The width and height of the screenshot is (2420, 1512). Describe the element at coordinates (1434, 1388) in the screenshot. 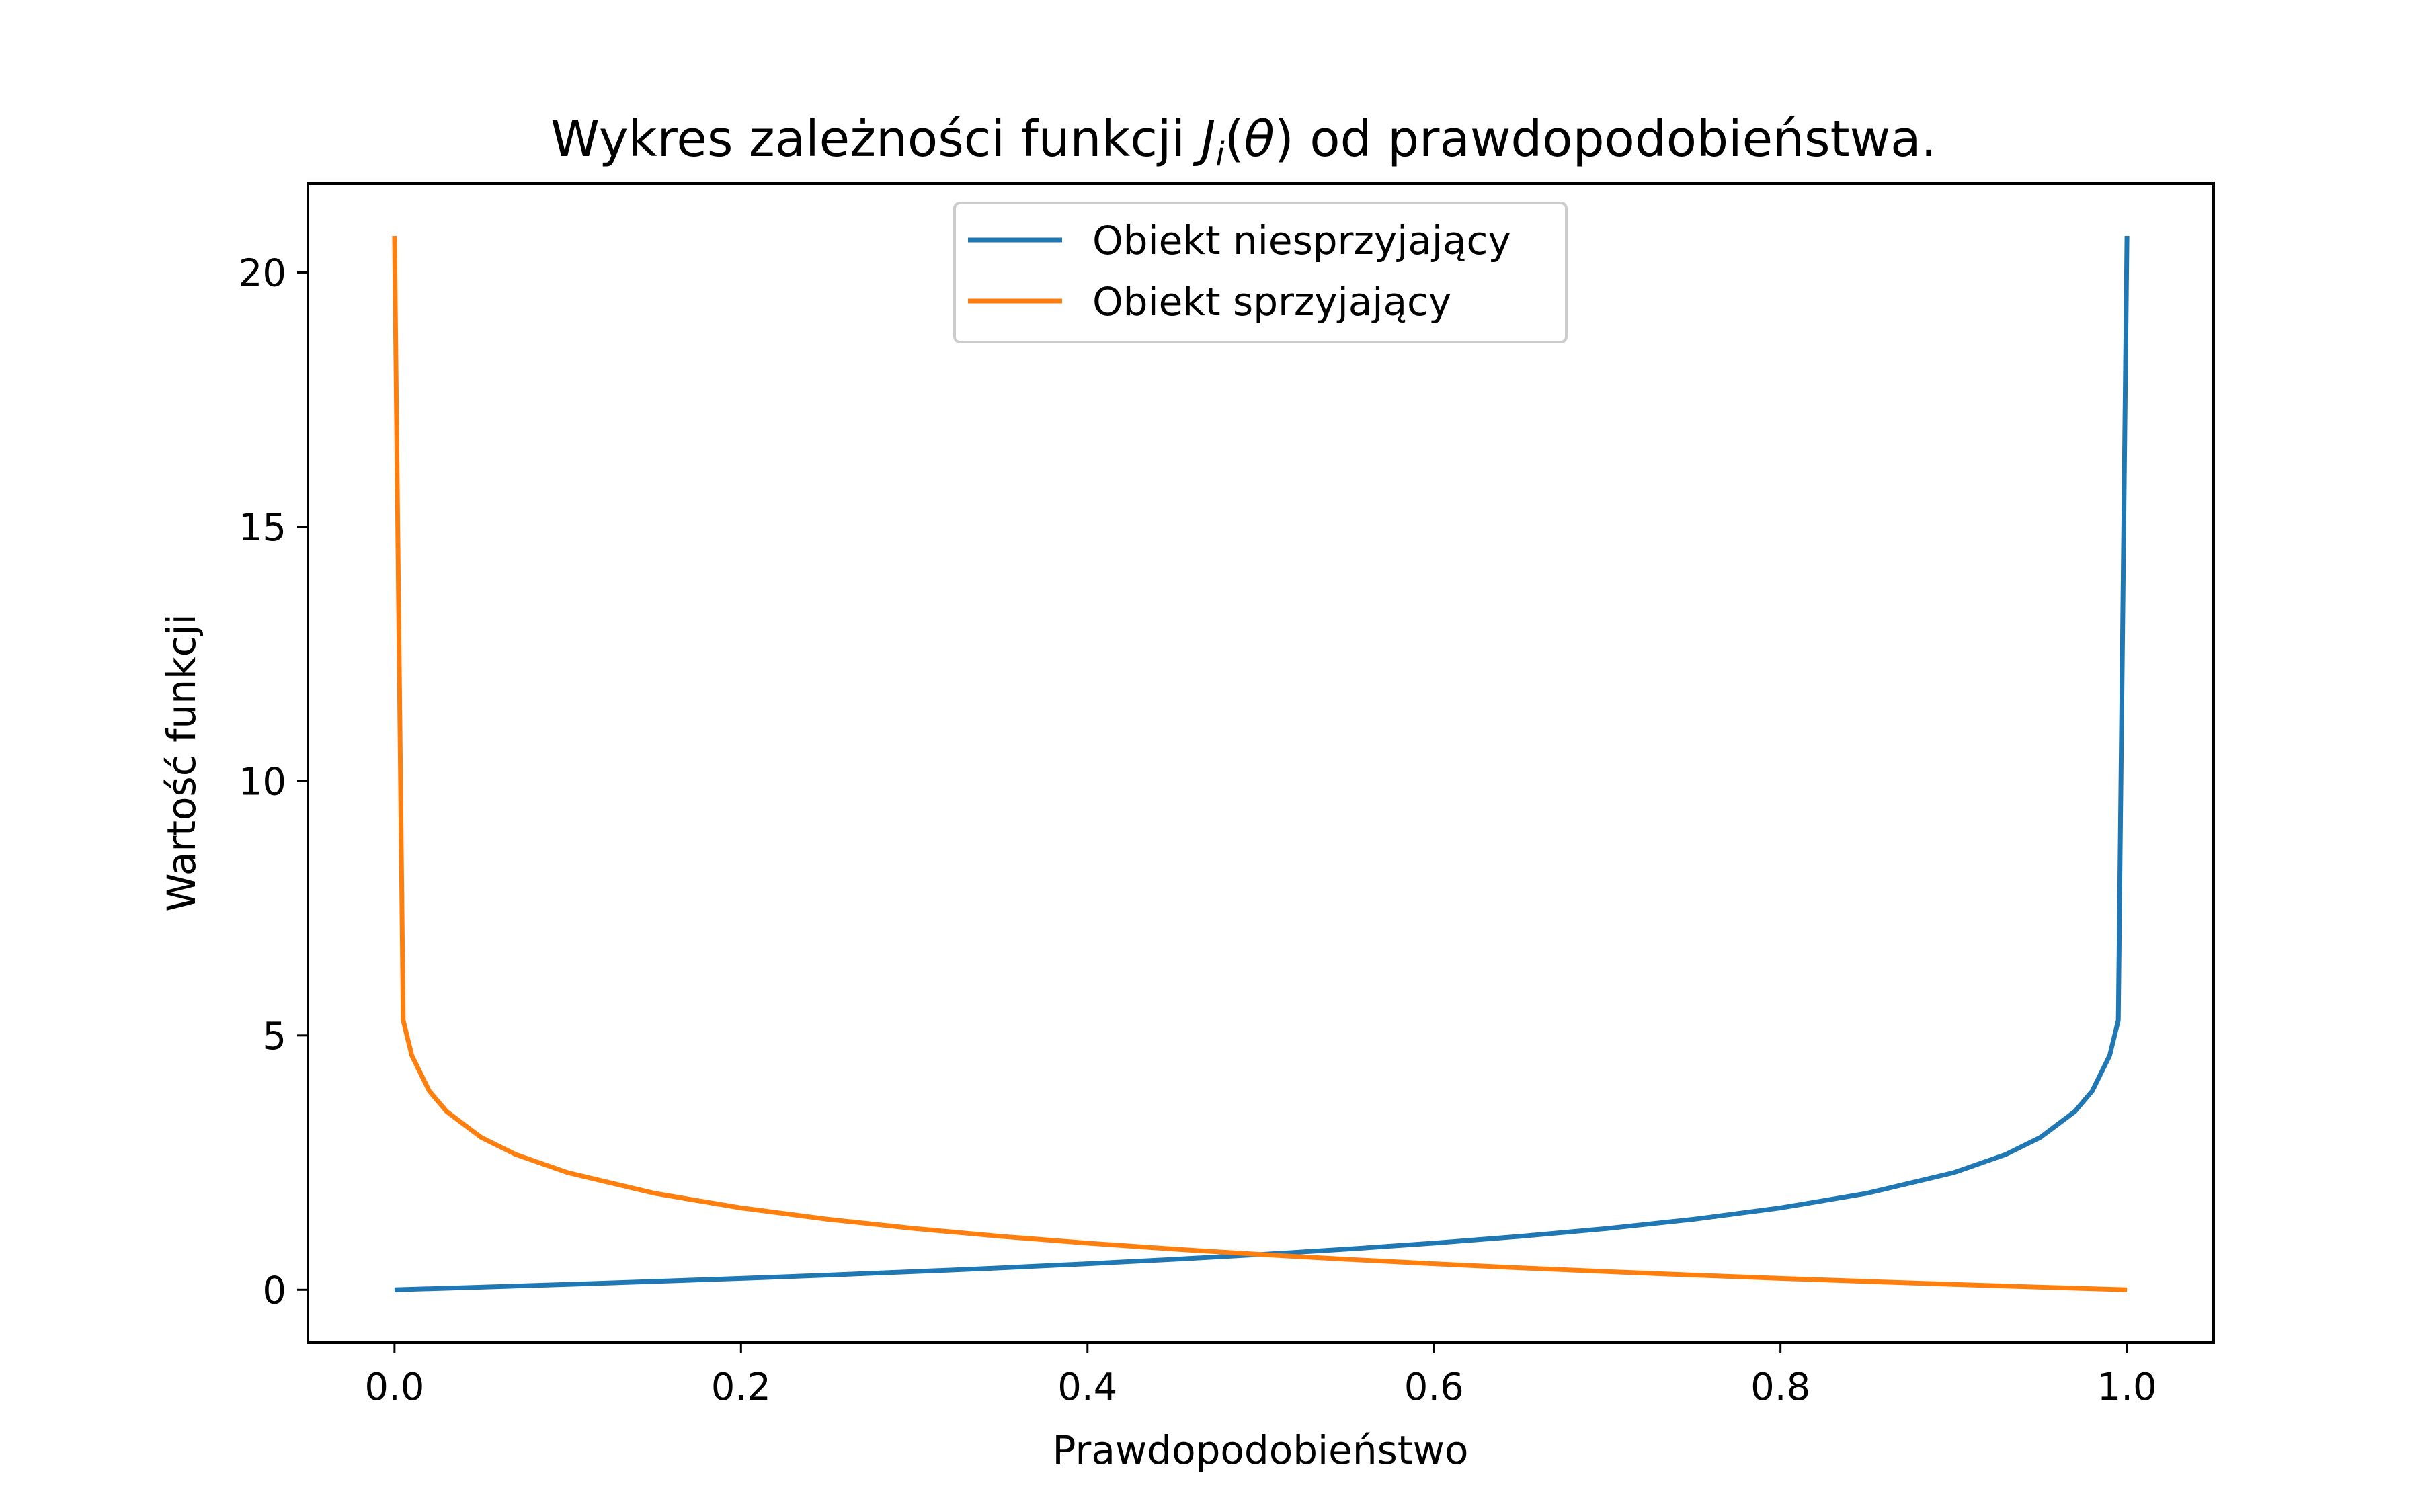

I see `x-tick-label: 0.6` at that location.